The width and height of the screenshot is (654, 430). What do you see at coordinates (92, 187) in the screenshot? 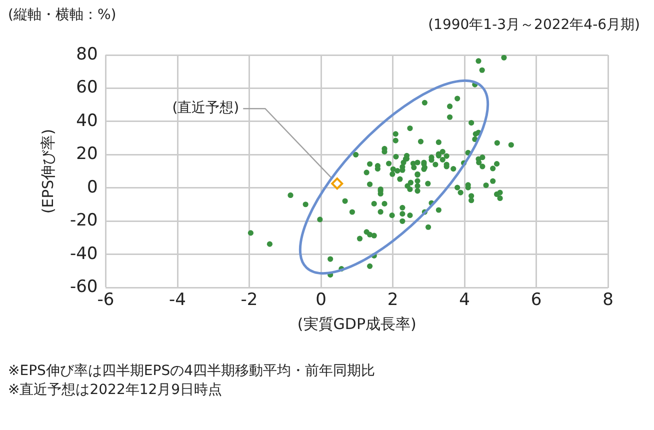
I see `y-tick-label: 0` at bounding box center [92, 187].